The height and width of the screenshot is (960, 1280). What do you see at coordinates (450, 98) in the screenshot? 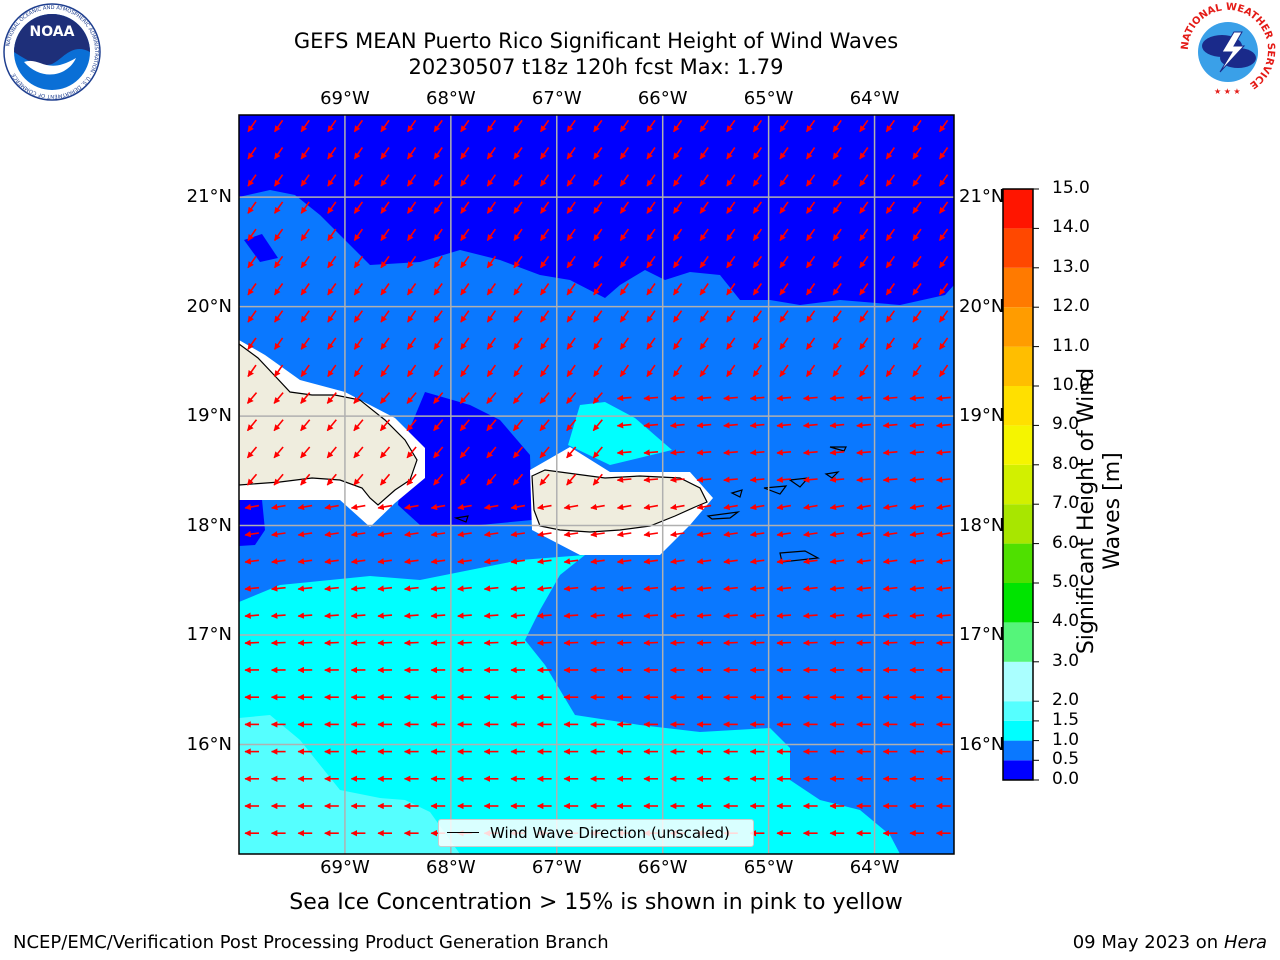
I see `lon-tick-top: 68°W` at bounding box center [450, 98].